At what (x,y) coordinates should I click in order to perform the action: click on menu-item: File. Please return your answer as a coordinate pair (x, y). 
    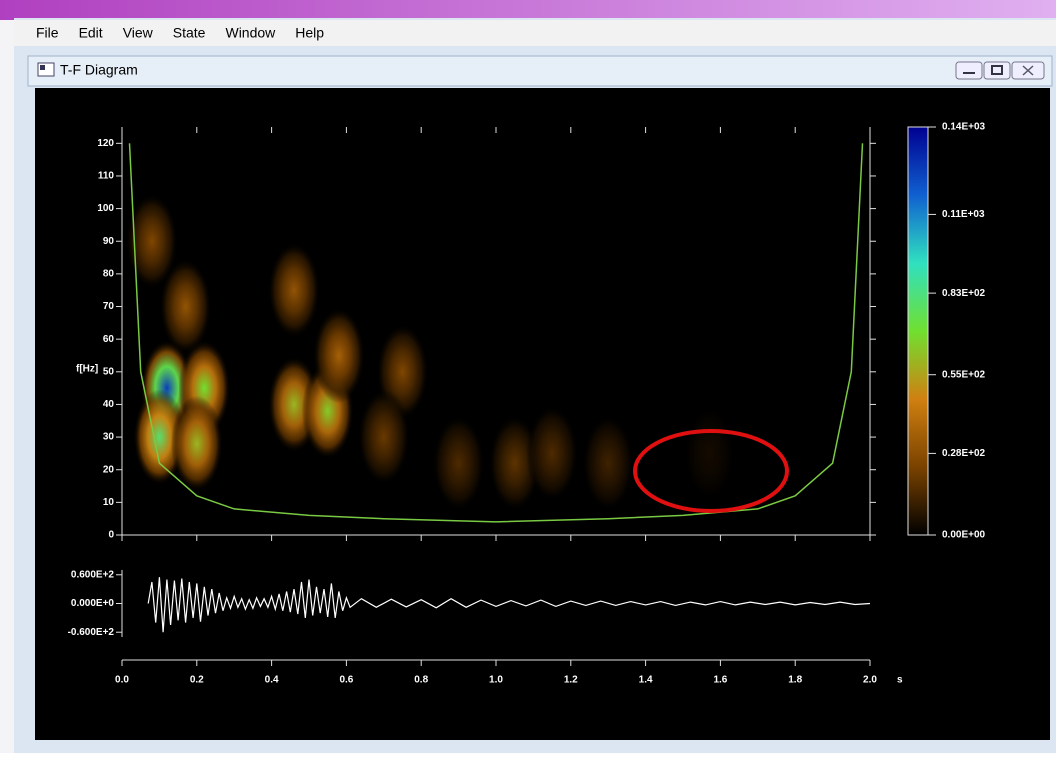
    Looking at the image, I should click on (47, 33).